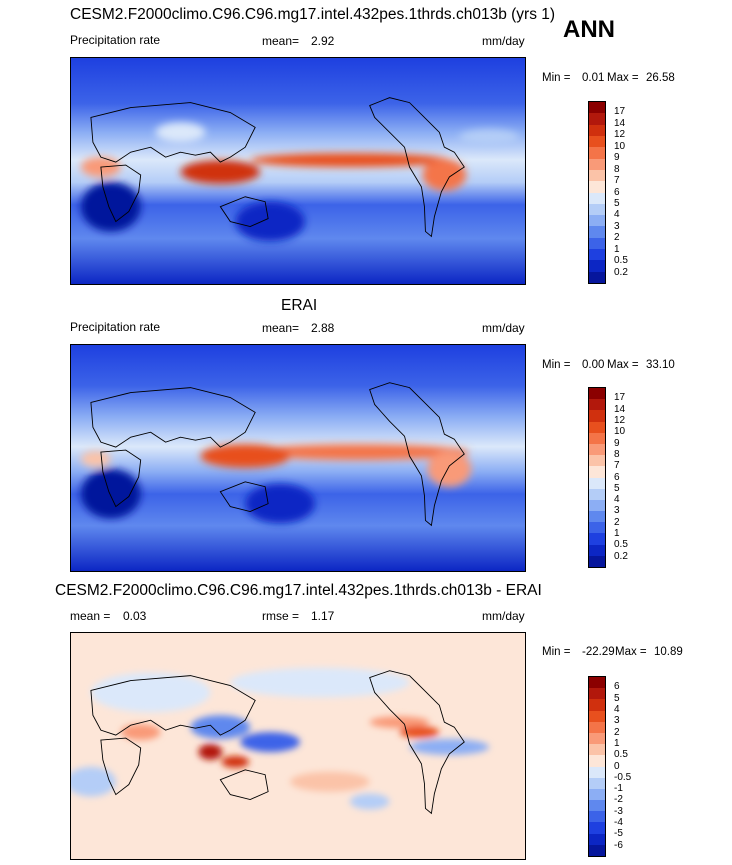 The width and height of the screenshot is (732, 865). What do you see at coordinates (323, 41) in the screenshot?
I see `panel1-mean-value: 2.92` at bounding box center [323, 41].